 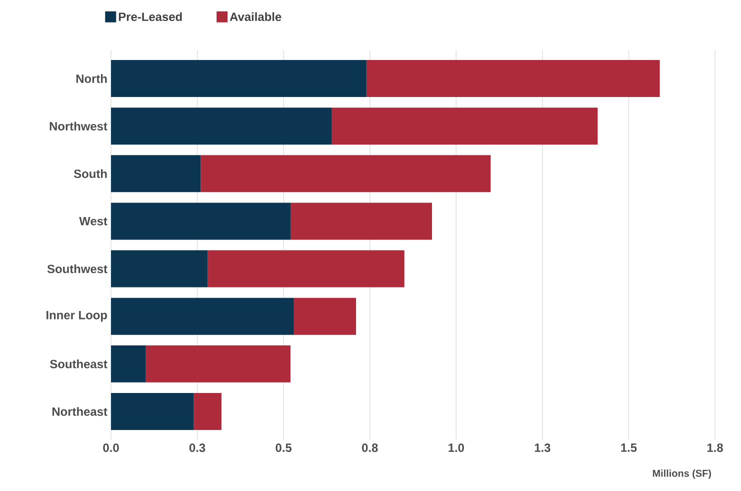 What do you see at coordinates (681, 474) in the screenshot?
I see `x-axis-title: Millions (SF)` at bounding box center [681, 474].